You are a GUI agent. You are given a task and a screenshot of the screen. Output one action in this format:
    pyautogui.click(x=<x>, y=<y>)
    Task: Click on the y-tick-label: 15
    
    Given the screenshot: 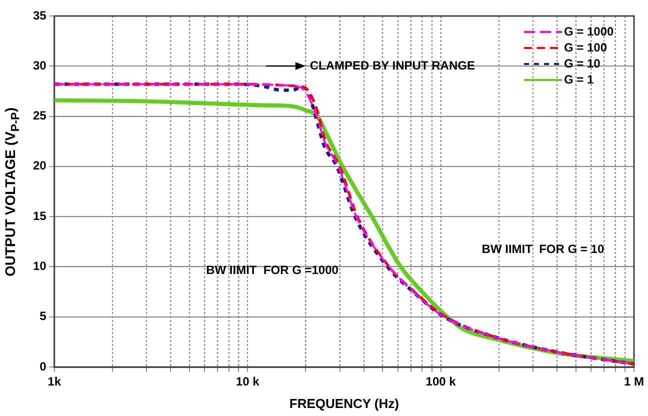 What is the action you would take?
    pyautogui.click(x=39, y=215)
    